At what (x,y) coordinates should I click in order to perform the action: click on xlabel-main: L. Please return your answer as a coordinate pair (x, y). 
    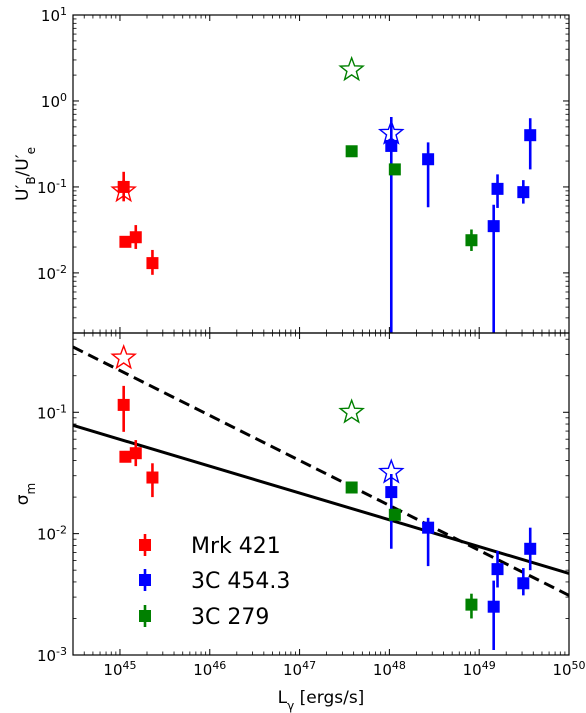
    Looking at the image, I should click on (283, 698).